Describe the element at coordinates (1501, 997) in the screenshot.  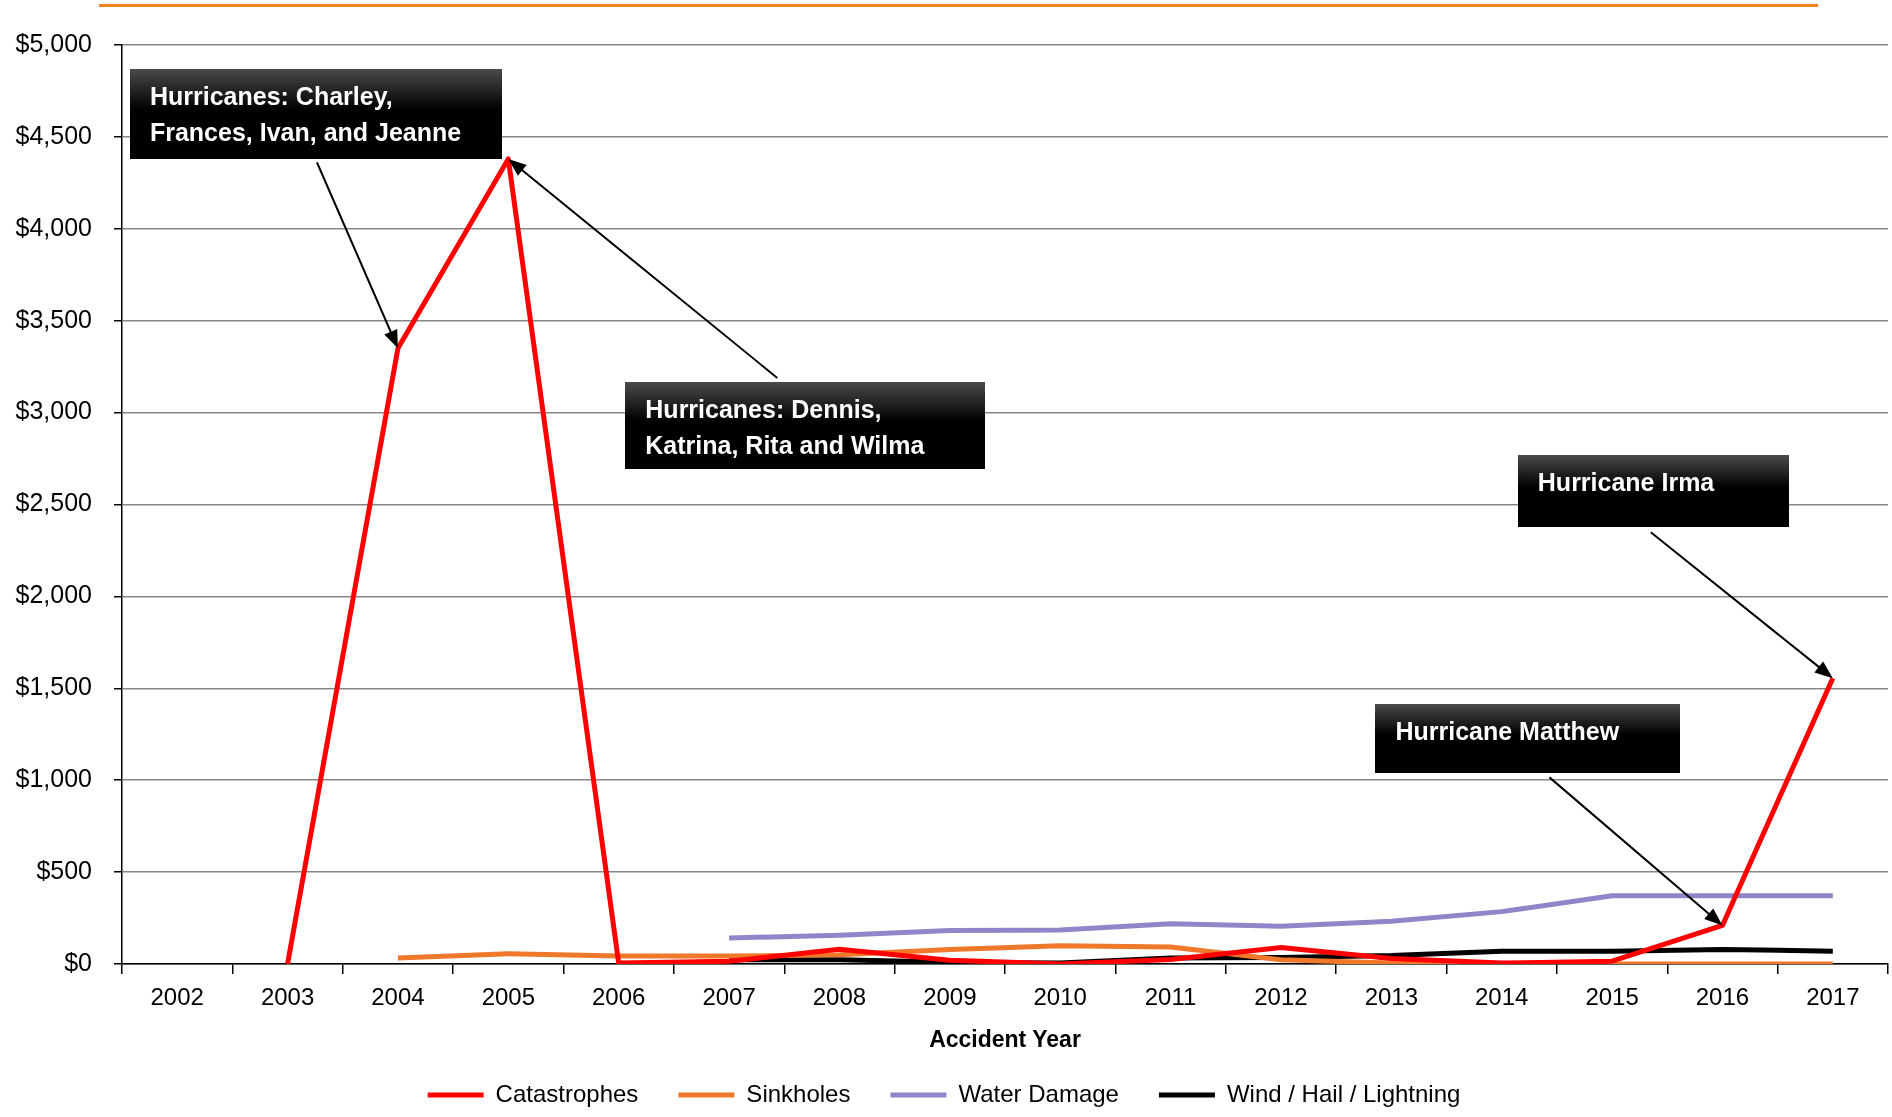
I see `x-tick-label: 2014` at that location.